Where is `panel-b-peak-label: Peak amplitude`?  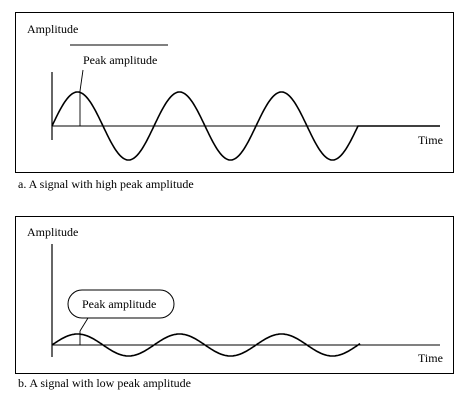 panel-b-peak-label: Peak amplitude is located at coordinates (119, 304).